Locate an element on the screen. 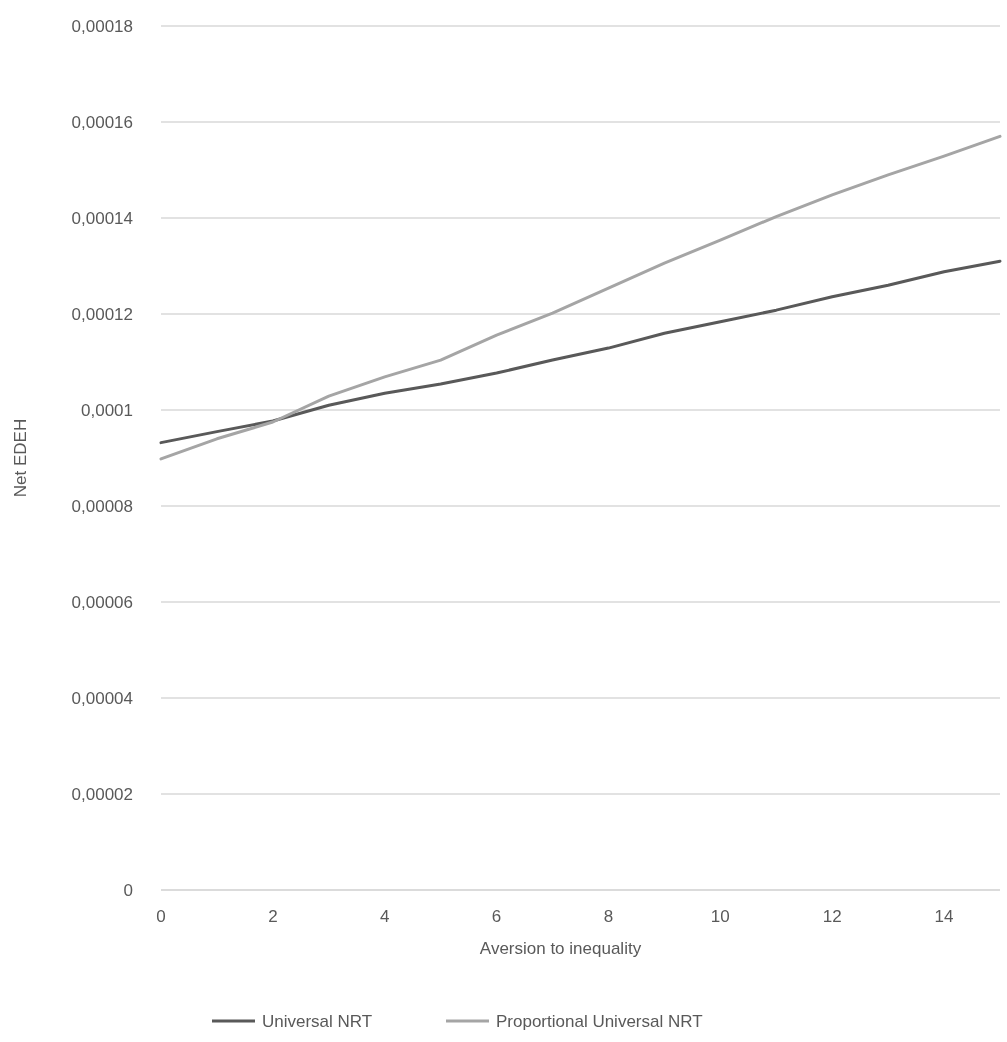 The image size is (1007, 1042). x-tick-label: 10 is located at coordinates (720, 916).